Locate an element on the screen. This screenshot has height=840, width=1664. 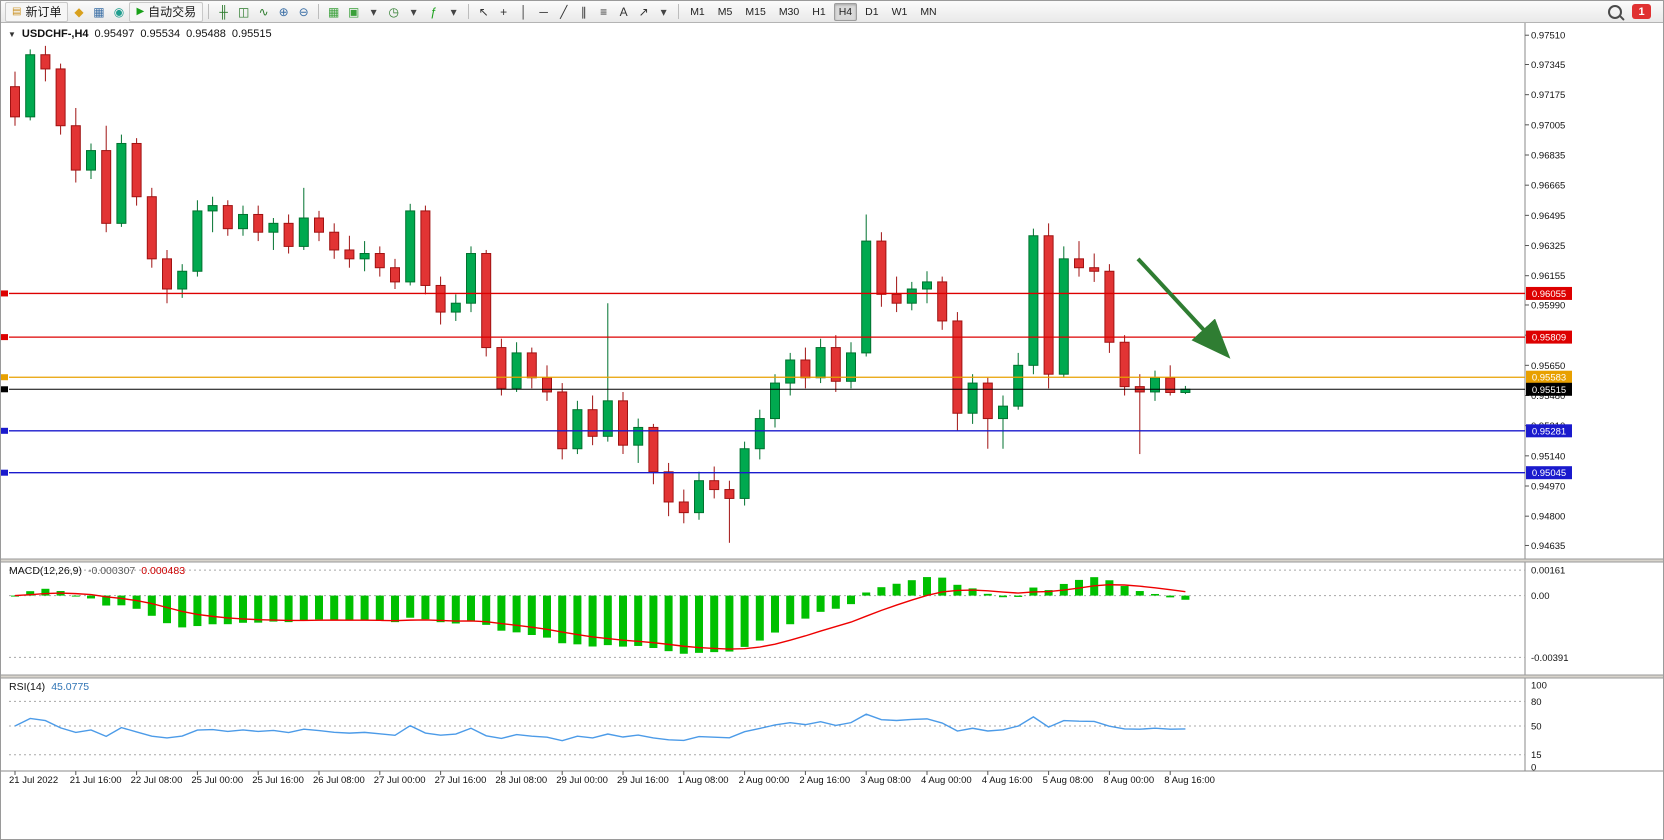
current-price-badge: 0.95515 is located at coordinates (1549, 389).